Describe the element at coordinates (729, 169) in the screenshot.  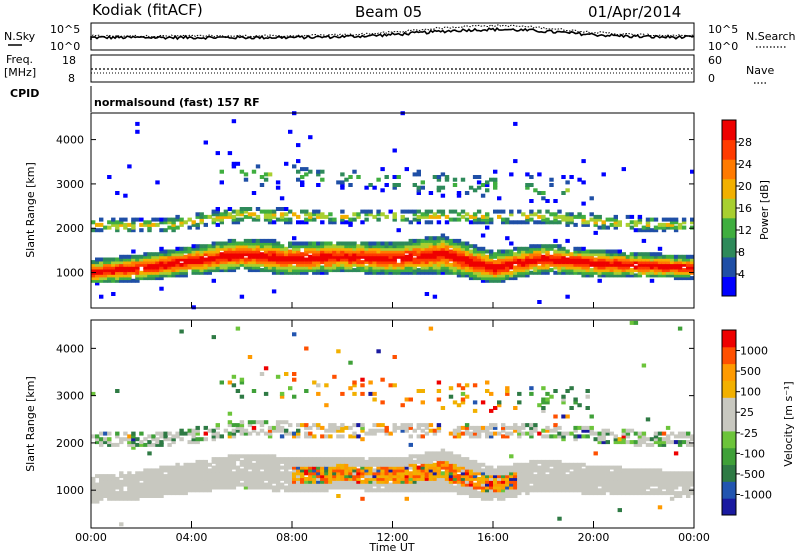
I see `power-cbar-swatch` at that location.